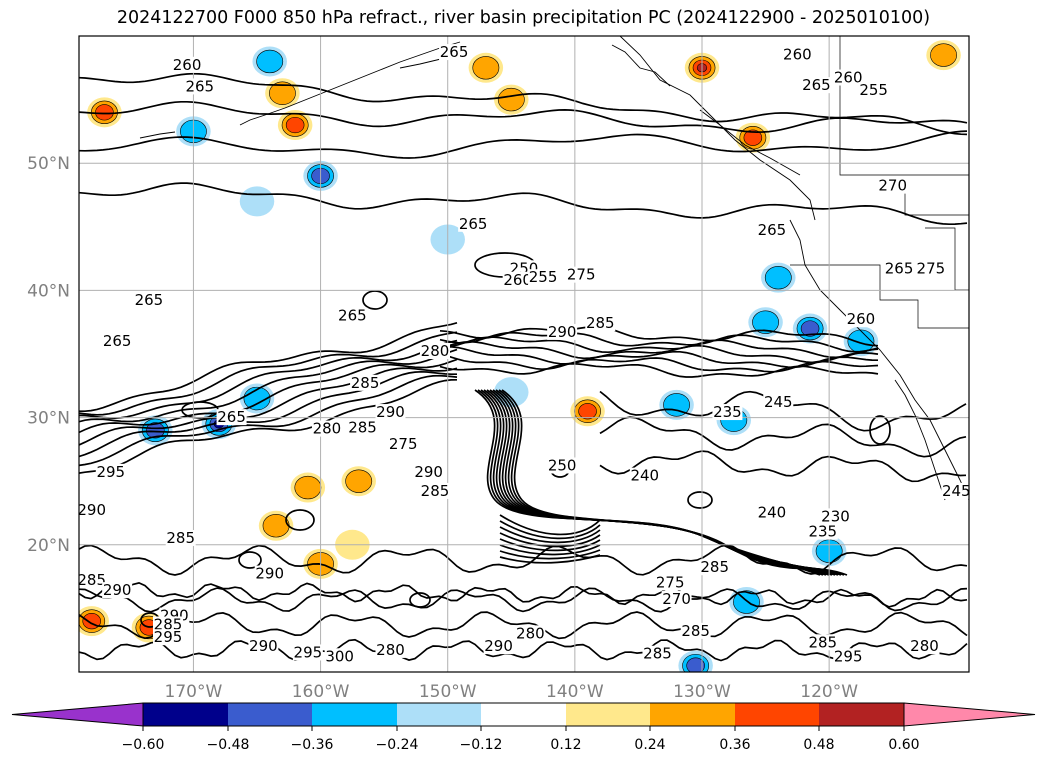  I want to click on coastline, so click(717, 128).